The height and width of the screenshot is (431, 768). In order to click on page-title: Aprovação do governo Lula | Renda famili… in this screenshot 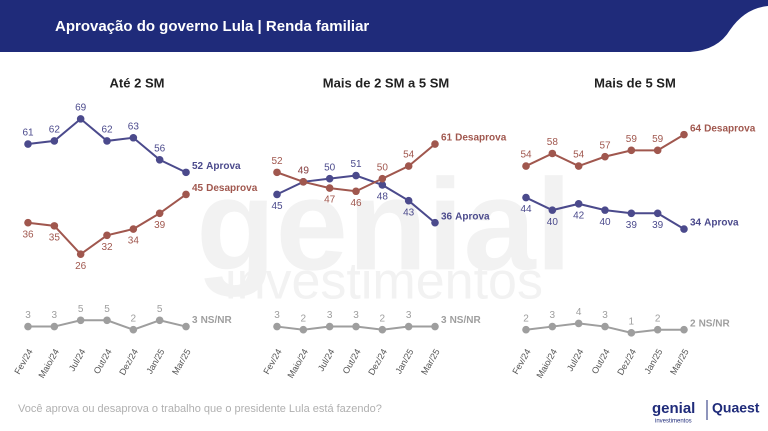, I will do `click(212, 26)`.